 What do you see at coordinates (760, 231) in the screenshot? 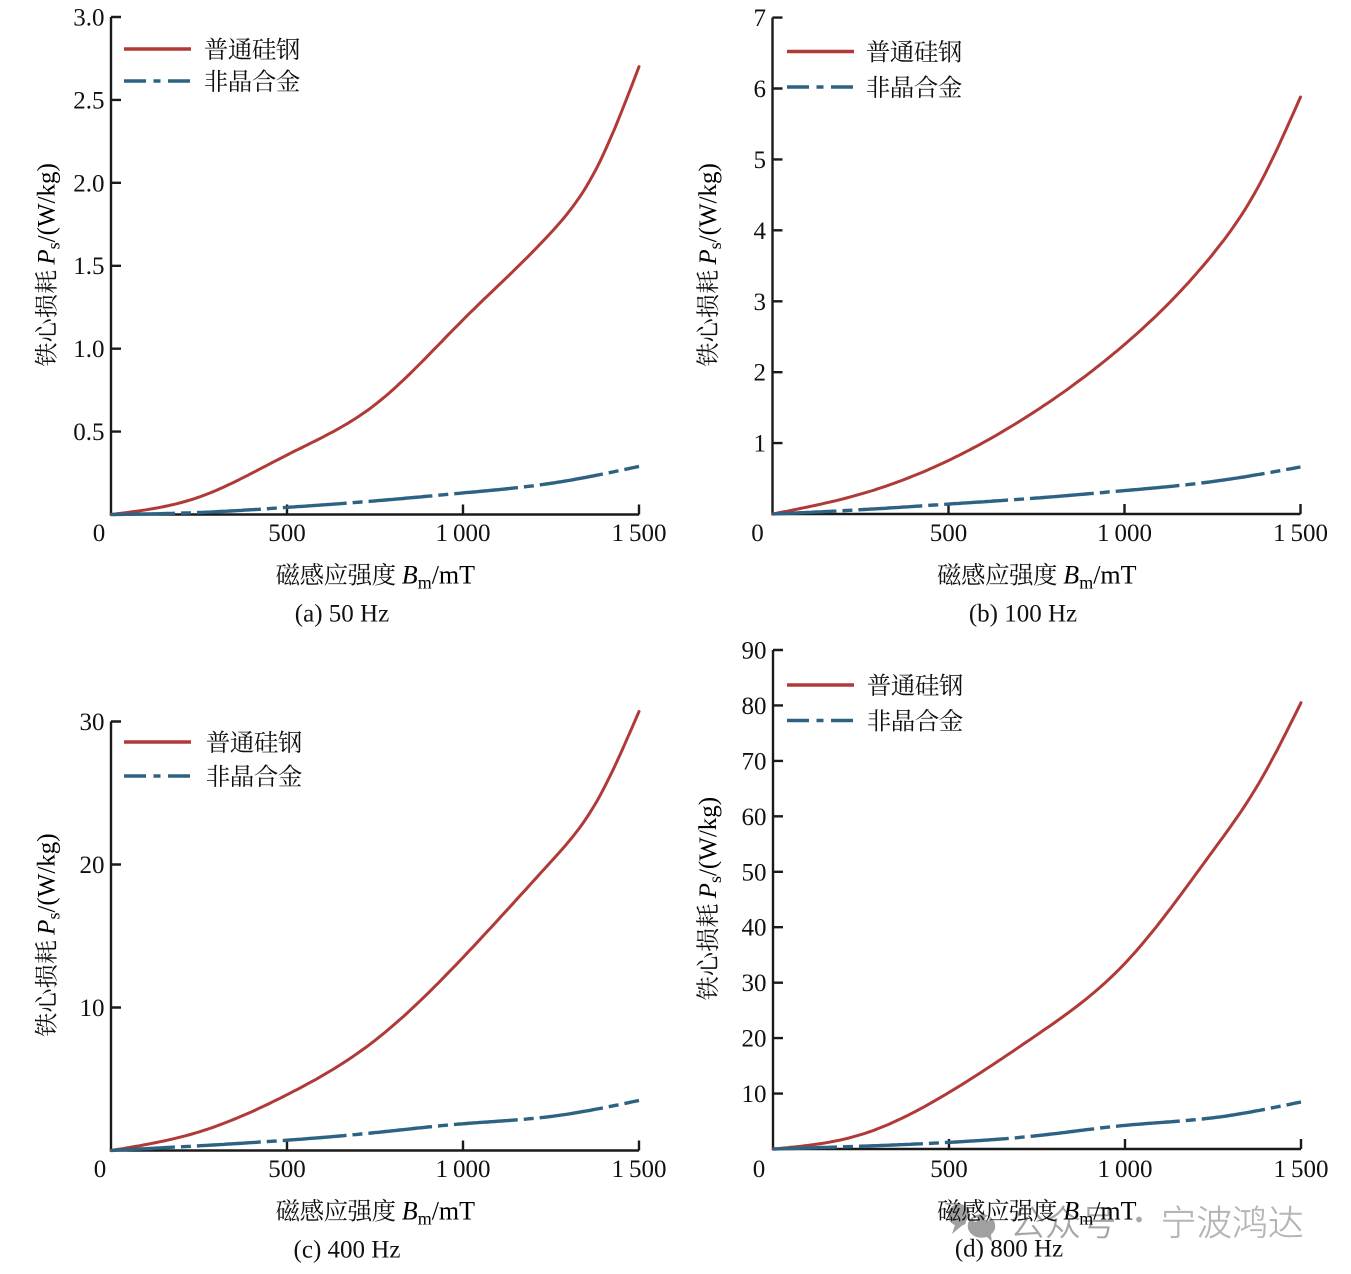
I see `svg-text: 4` at bounding box center [760, 231].